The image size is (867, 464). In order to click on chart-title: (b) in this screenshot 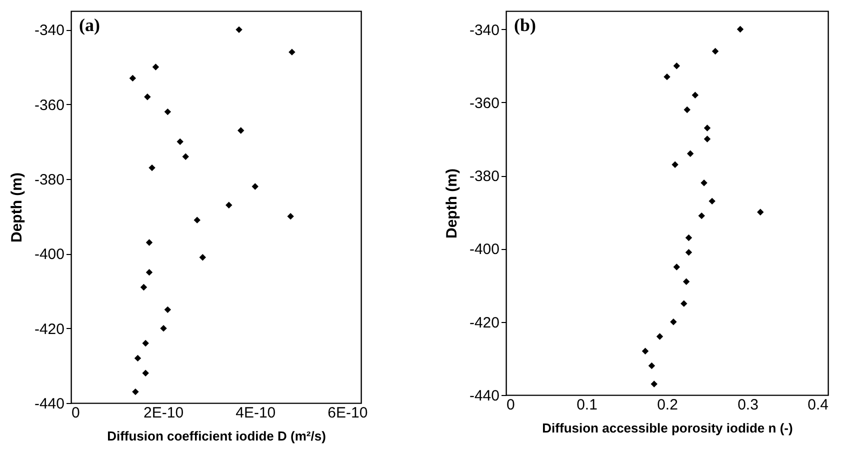, I will do `click(525, 25)`.